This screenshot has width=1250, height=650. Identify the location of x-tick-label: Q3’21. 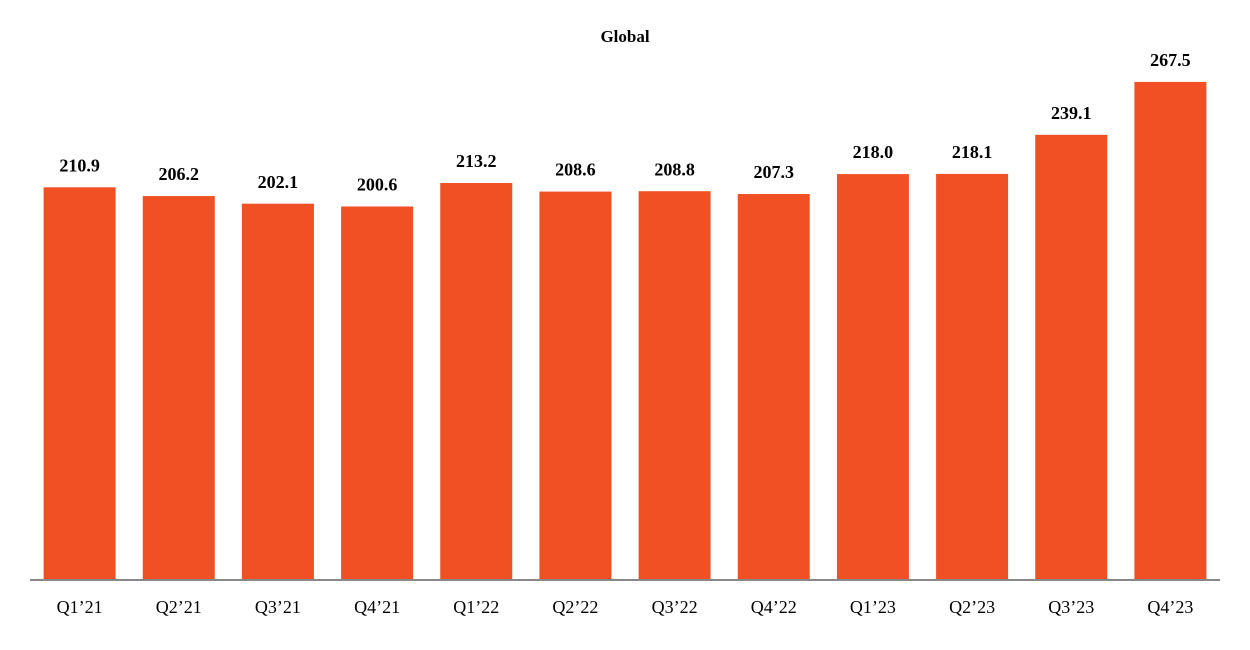
(278, 607).